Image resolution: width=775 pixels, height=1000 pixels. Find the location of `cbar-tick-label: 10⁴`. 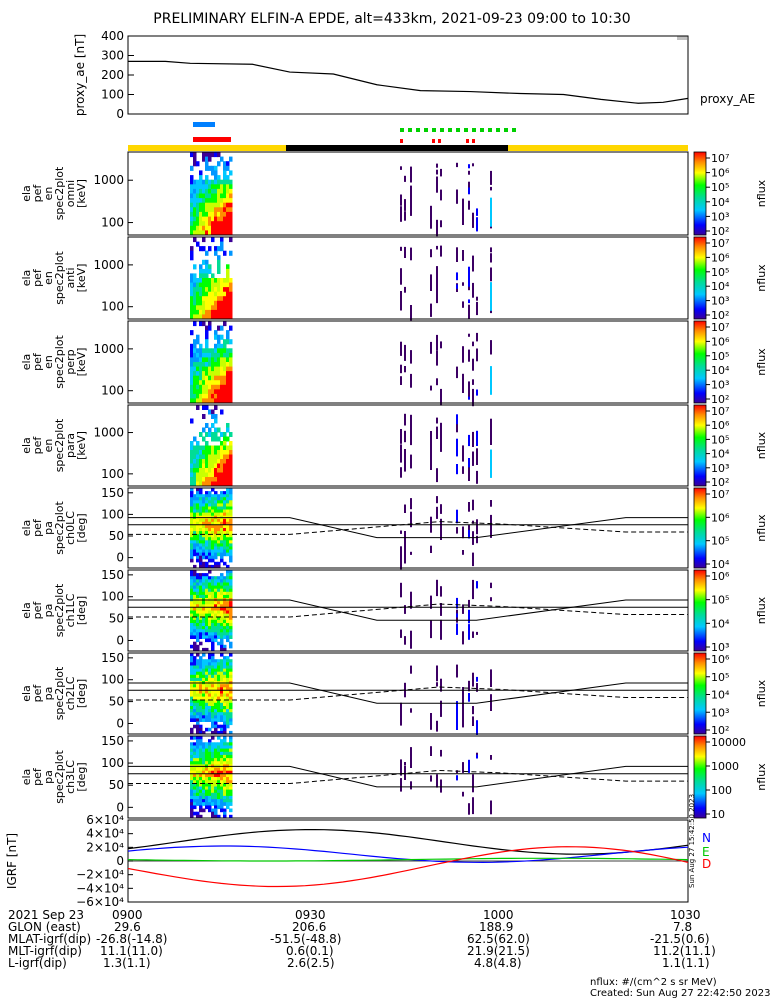

cbar-tick-label: 10⁴ is located at coordinates (720, 286).